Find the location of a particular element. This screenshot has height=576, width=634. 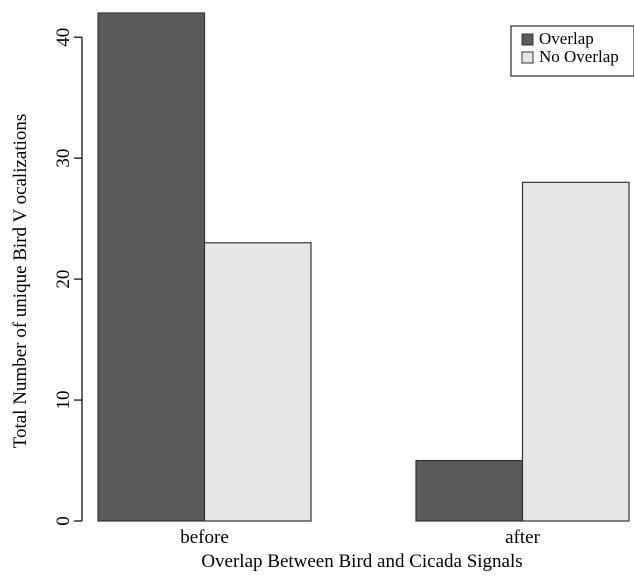

bar-overlap-after is located at coordinates (469, 490).